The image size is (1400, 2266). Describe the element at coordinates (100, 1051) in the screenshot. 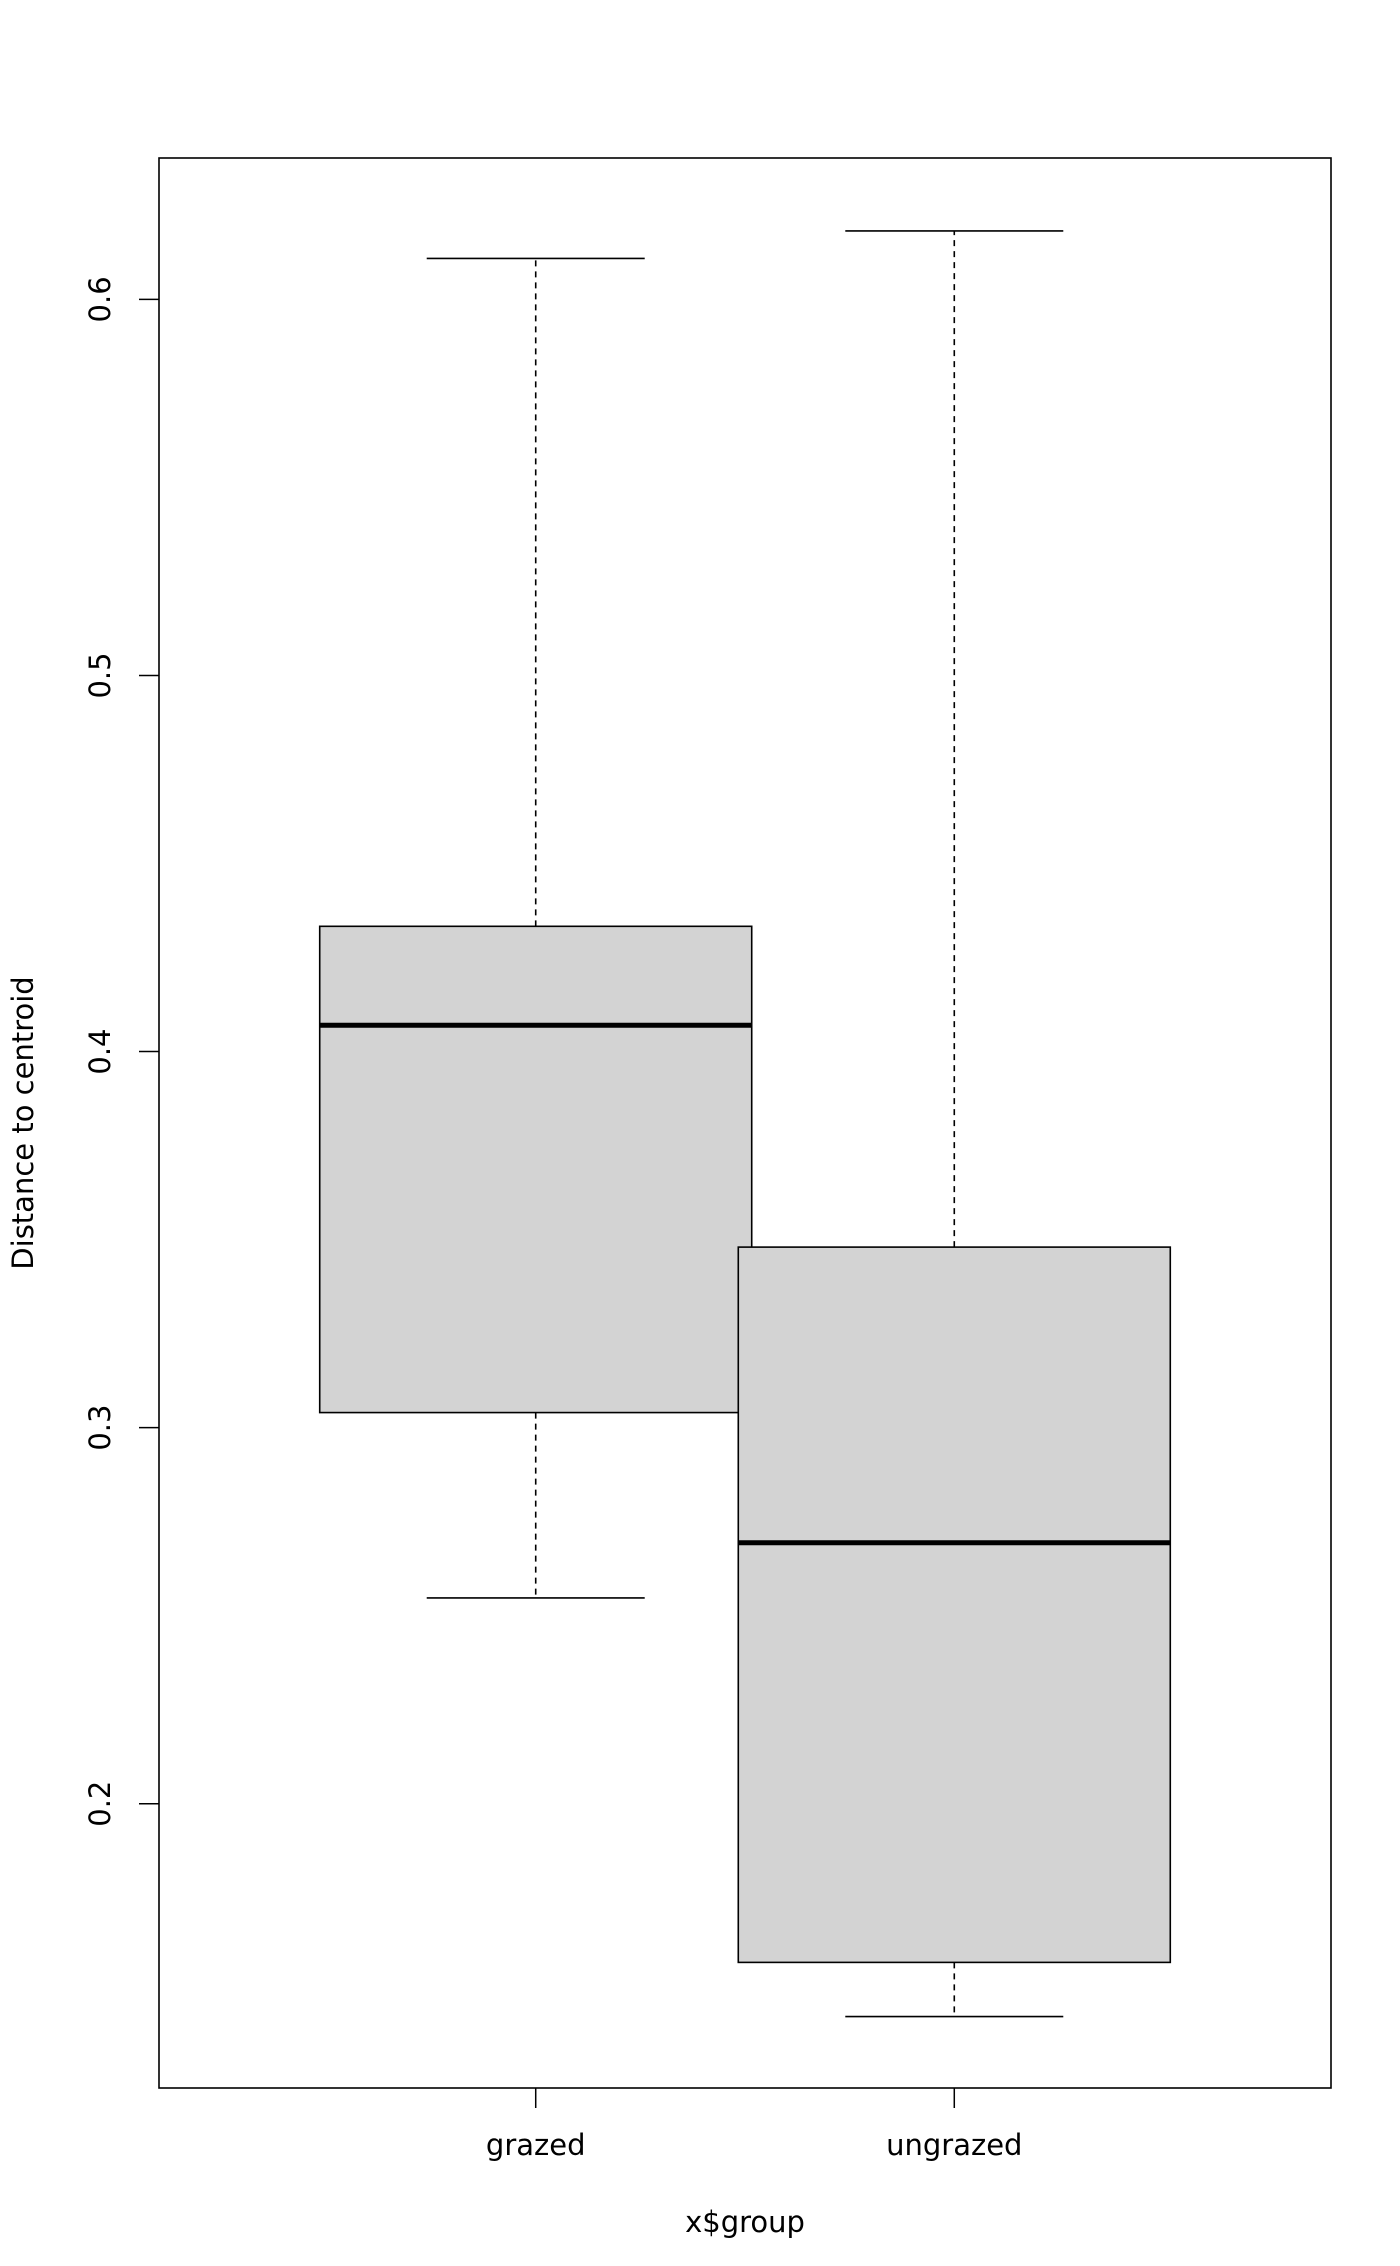

I see `y-tick-label: 0.4` at that location.